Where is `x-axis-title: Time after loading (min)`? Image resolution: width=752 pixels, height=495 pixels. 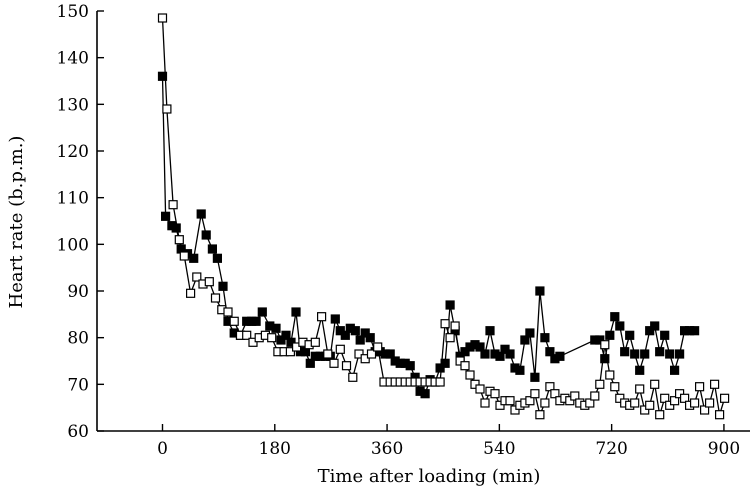
x-axis-title: Time after loading (min) is located at coordinates (429, 476).